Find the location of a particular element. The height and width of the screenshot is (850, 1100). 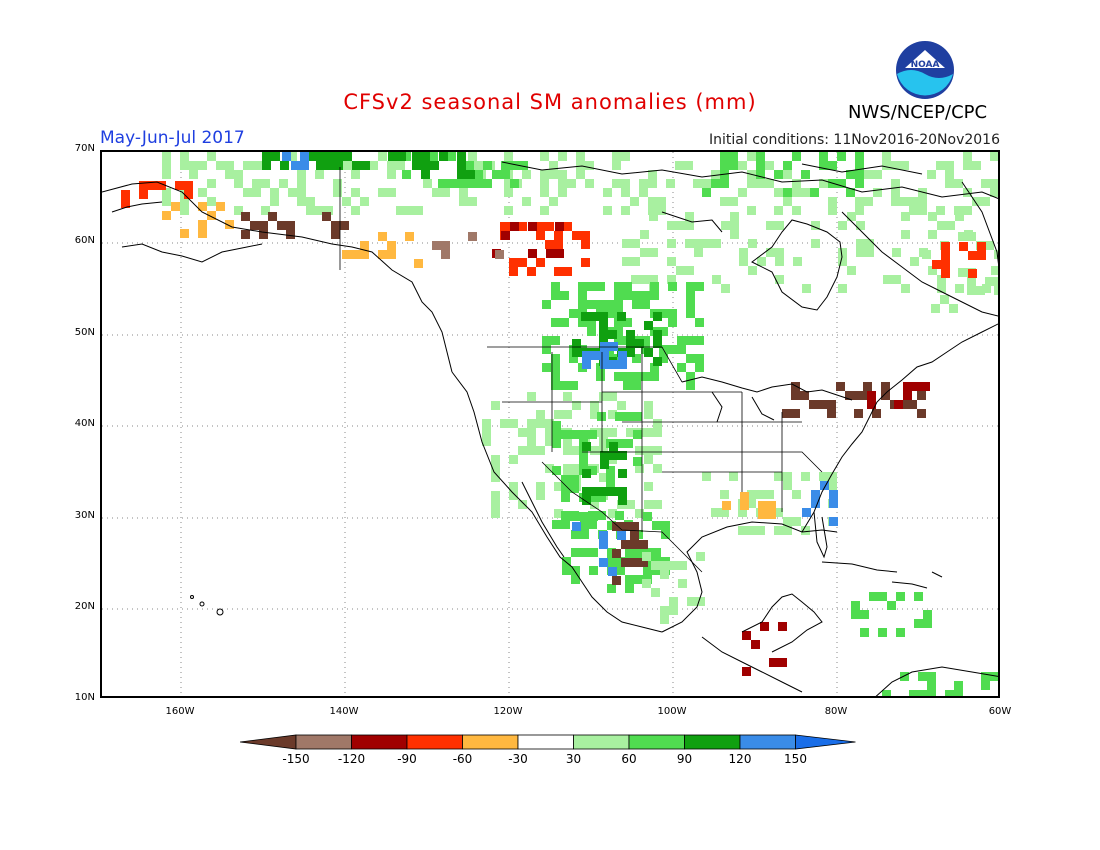

lat-label-40n: 40N is located at coordinates (84, 423).